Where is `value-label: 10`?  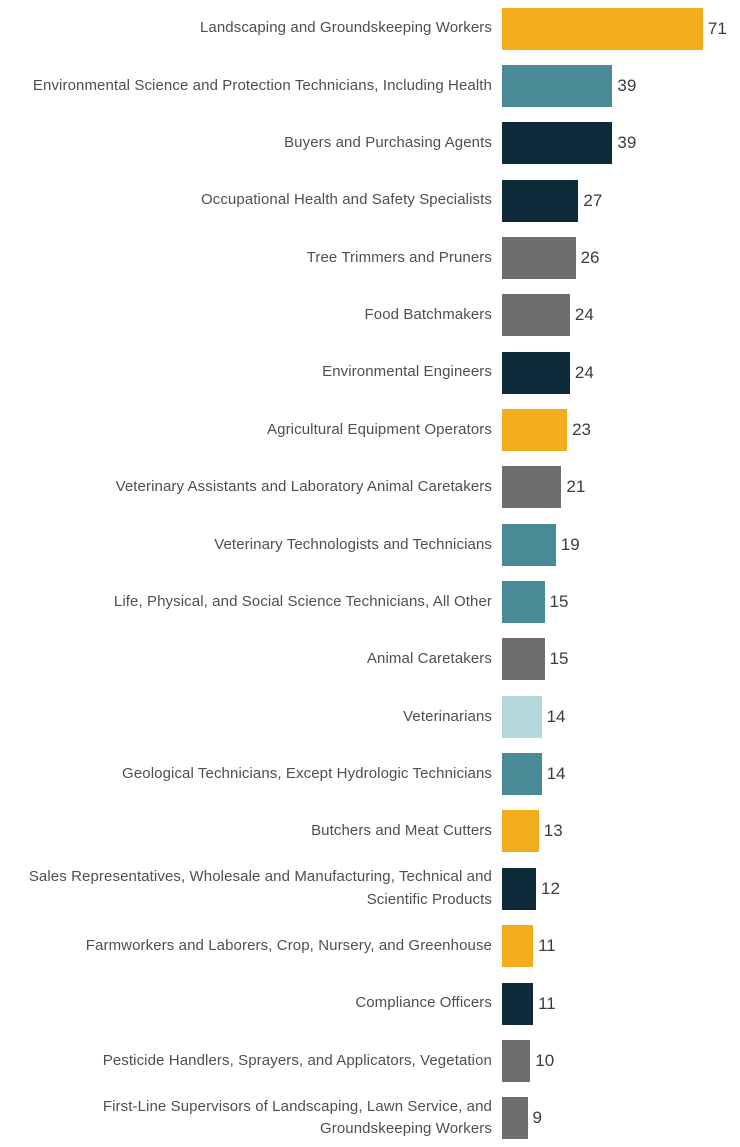 value-label: 10 is located at coordinates (545, 1060).